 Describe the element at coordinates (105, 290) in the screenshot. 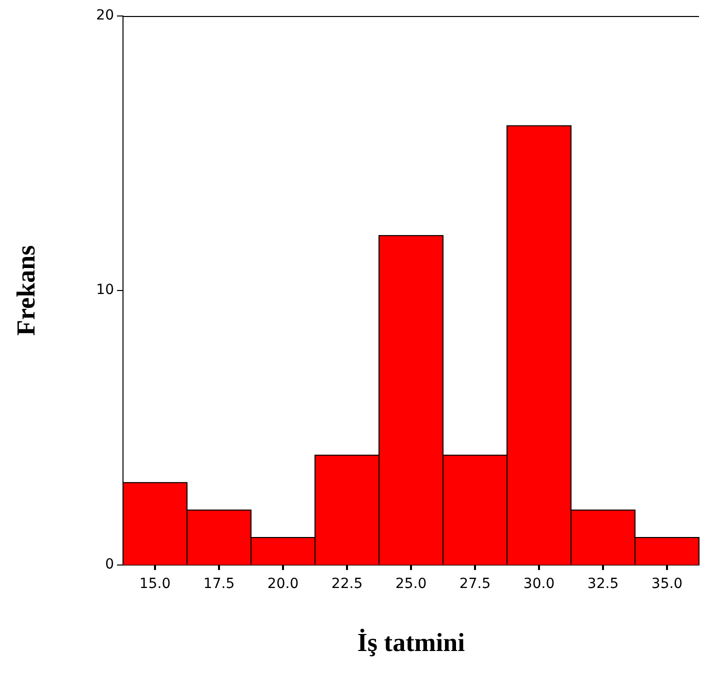

I see `y-tick-label: 10` at that location.